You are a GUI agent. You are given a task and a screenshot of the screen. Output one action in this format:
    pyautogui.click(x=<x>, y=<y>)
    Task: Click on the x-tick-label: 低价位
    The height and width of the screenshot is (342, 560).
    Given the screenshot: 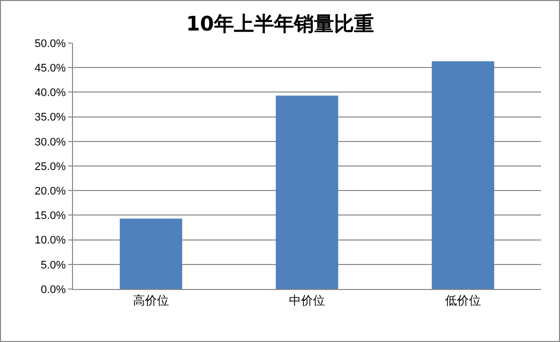 What is the action you would take?
    pyautogui.click(x=463, y=300)
    